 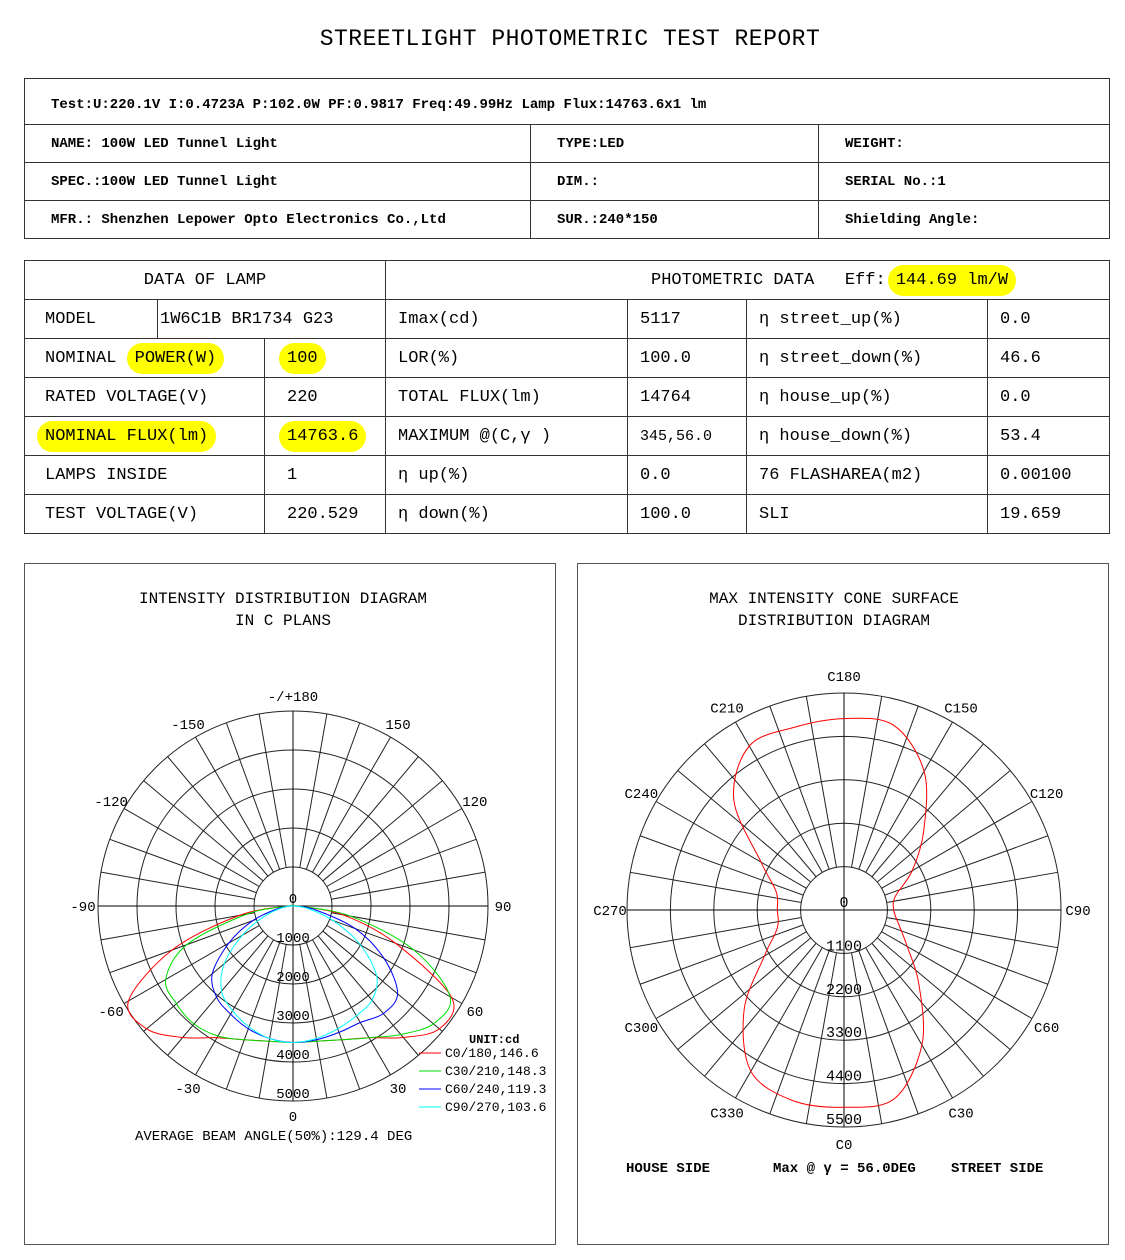 I want to click on beam-angle-text: AVERAGE BEAM ANGLE(50%):129.4 DEG, so click(x=273, y=1137).